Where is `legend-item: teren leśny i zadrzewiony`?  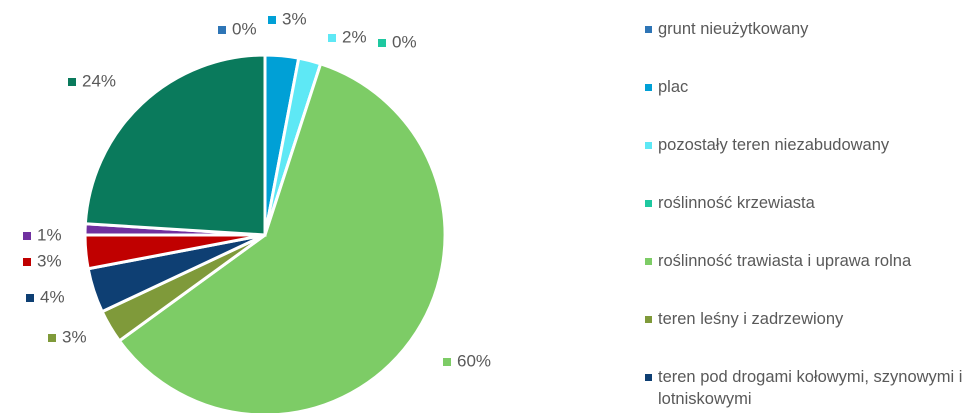
legend-item: teren leśny i zadrzewiony is located at coordinates (807, 319).